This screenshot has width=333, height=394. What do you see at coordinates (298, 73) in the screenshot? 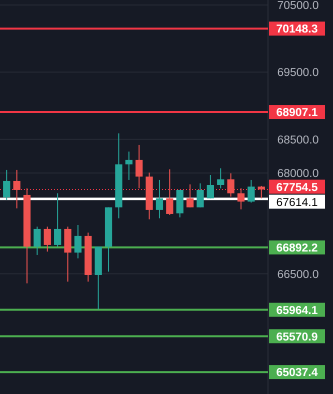
I see `y-tick-label: 69500.0` at bounding box center [298, 73].